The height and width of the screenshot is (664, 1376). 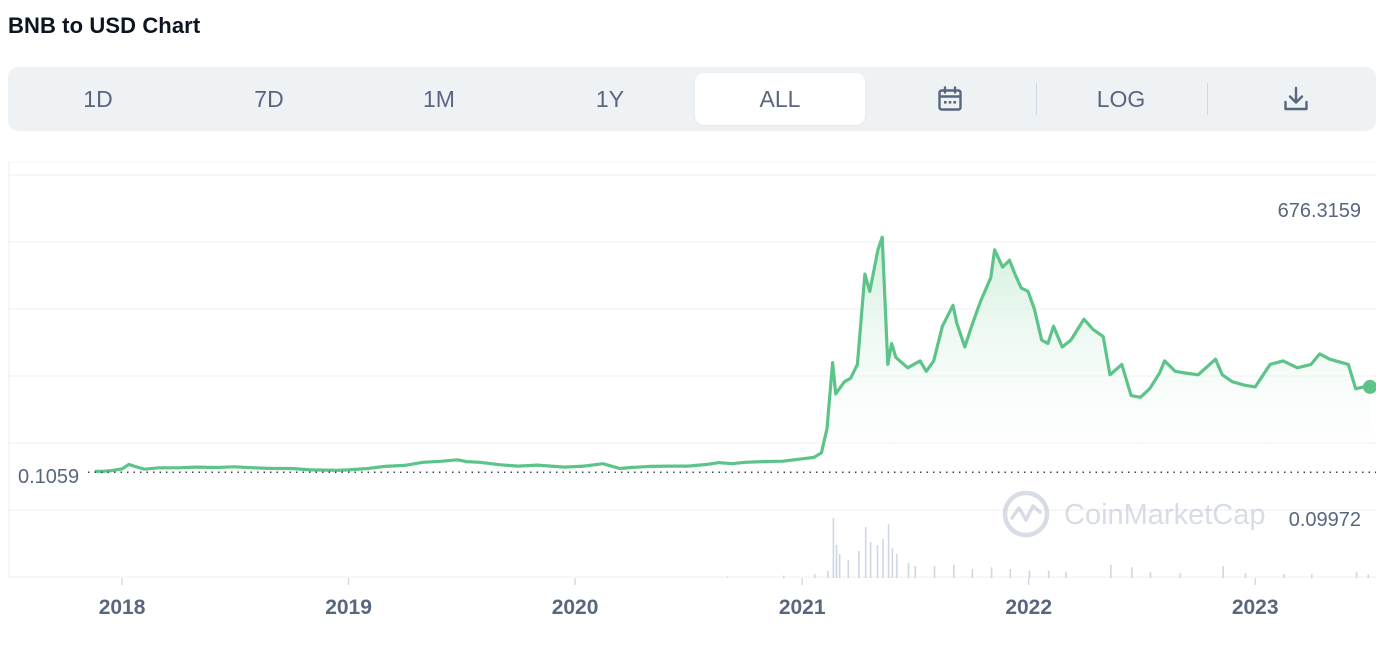 I want to click on download-icon, so click(x=1296, y=98).